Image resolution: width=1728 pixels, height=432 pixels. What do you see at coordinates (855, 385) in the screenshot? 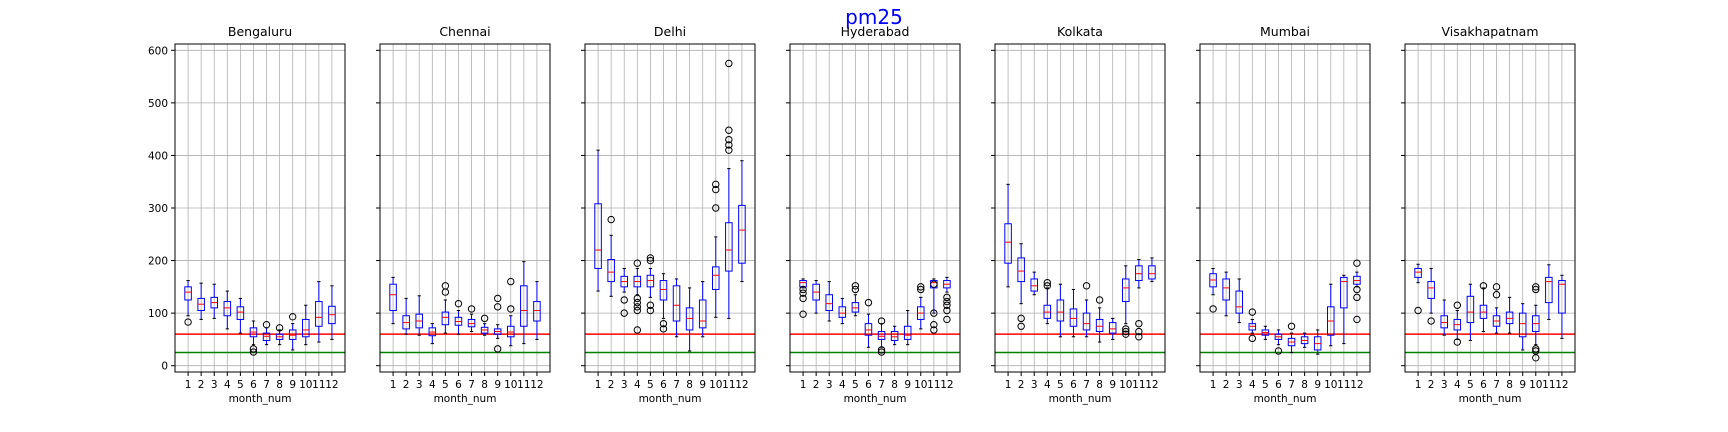
I see `x-tick-label: 5` at bounding box center [855, 385].